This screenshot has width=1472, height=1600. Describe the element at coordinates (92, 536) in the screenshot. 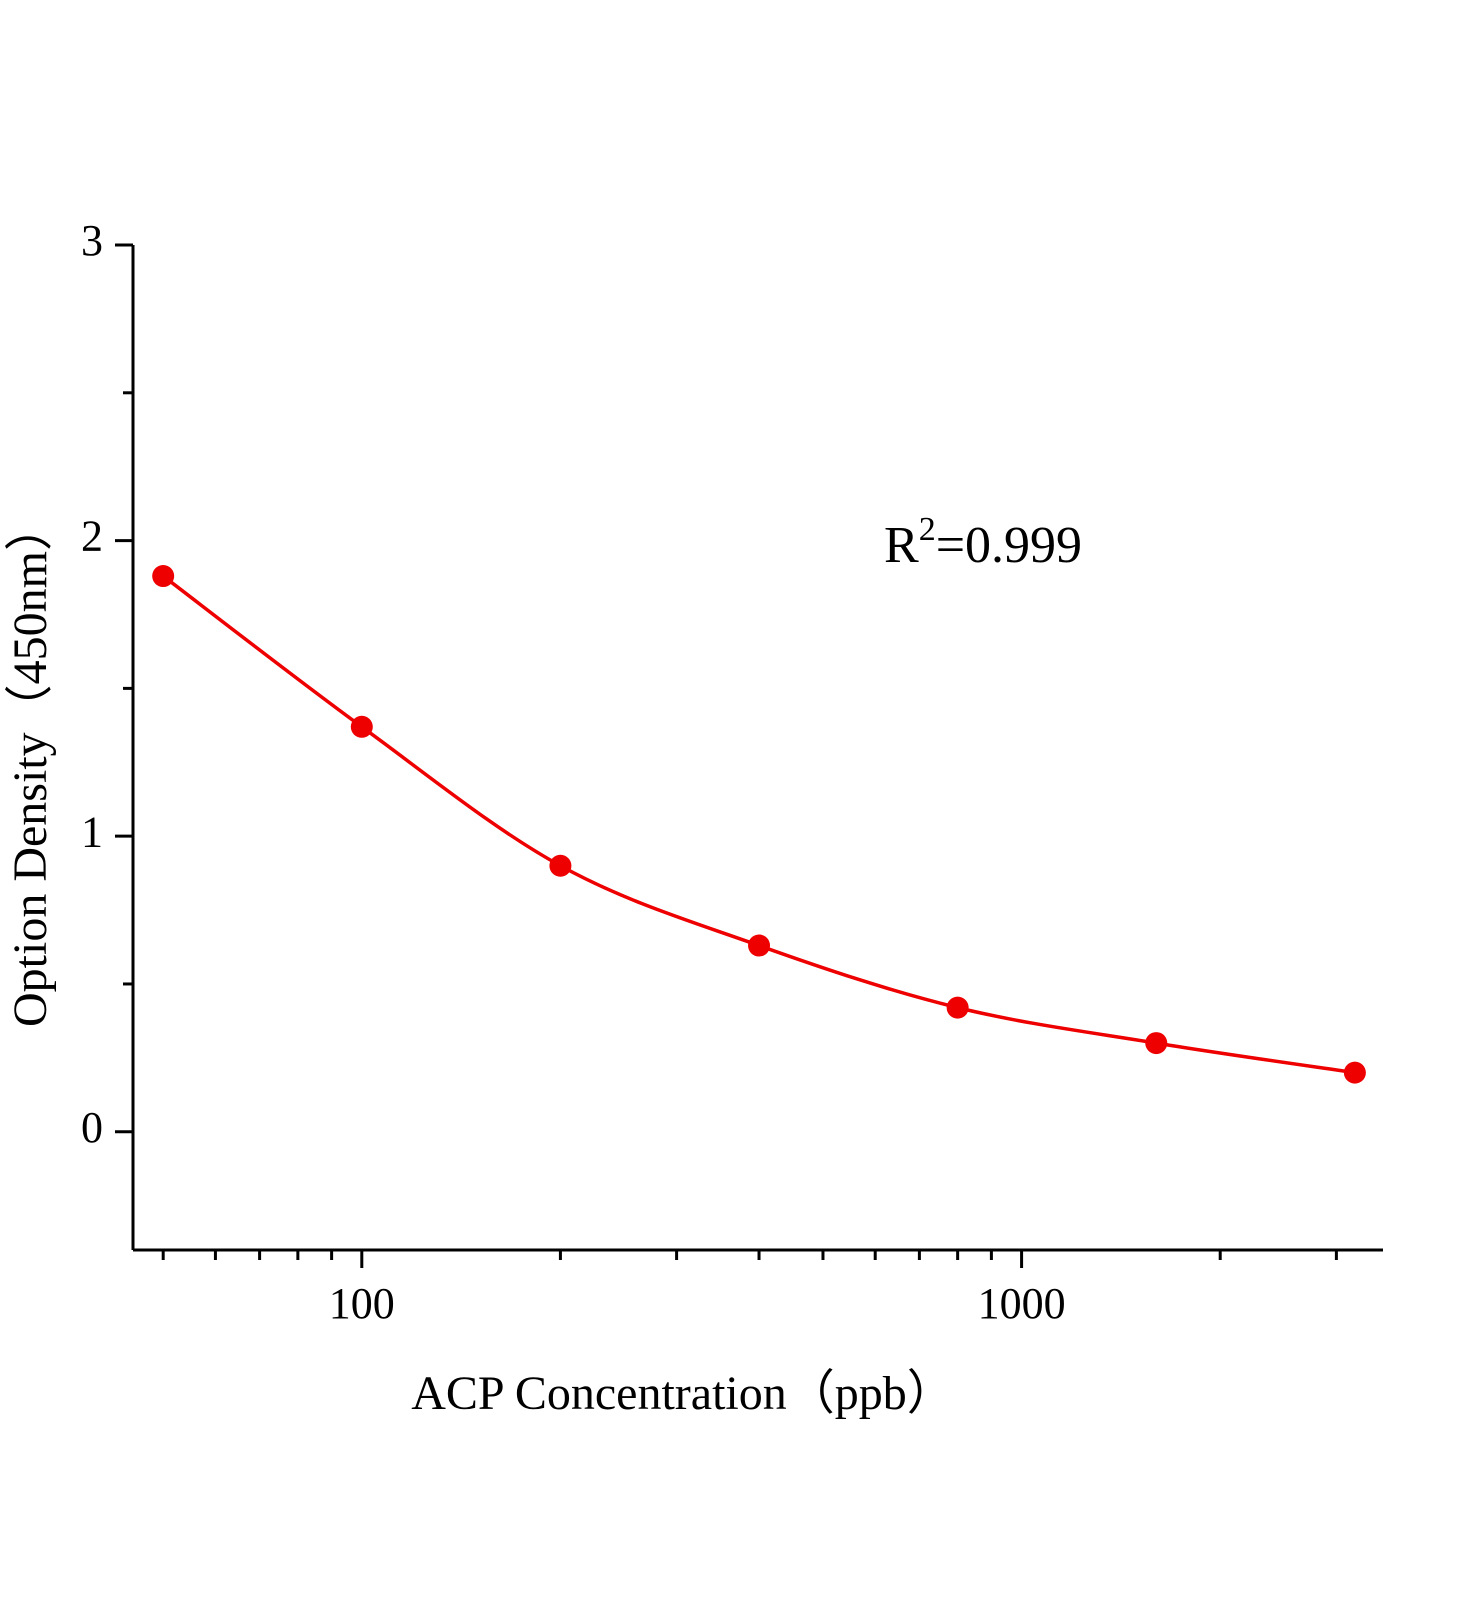

I see `y-tick-label: 2` at that location.